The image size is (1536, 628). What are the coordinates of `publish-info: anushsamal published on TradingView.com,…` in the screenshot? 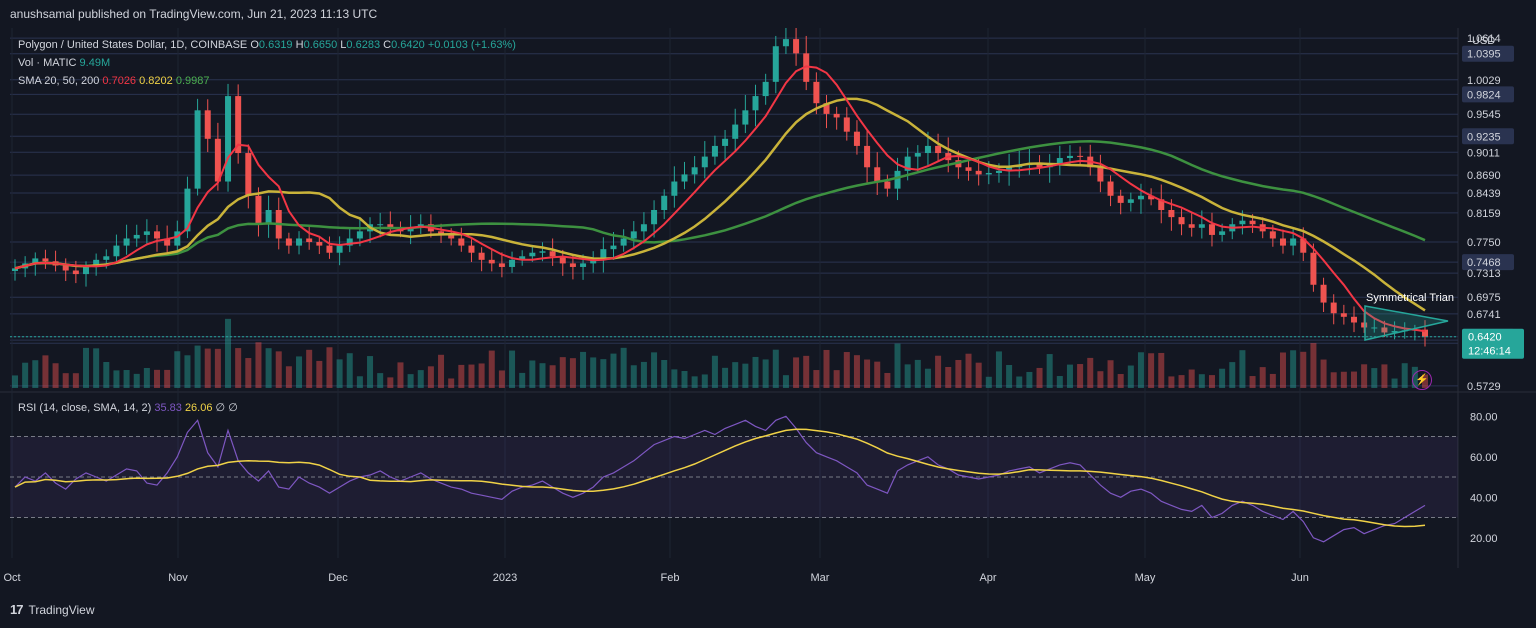 It's located at (194, 14).